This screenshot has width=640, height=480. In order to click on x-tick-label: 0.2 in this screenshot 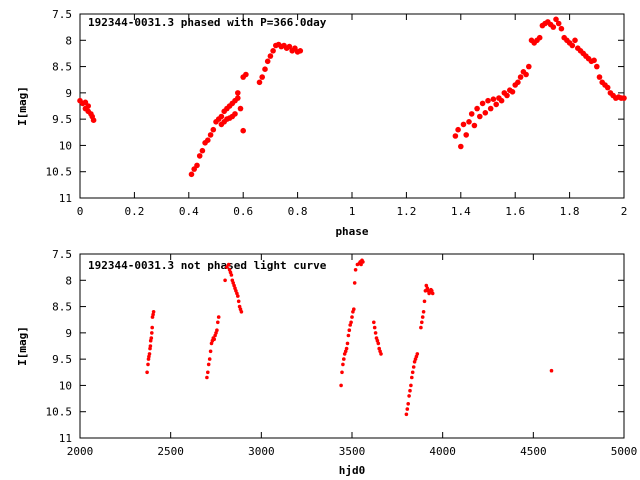, I will do `click(134, 211)`.